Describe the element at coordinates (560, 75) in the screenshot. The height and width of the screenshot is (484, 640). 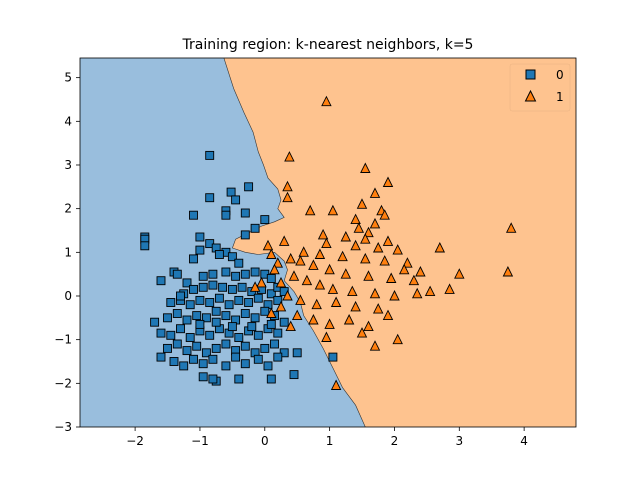
I see `legend-label-0: 0` at that location.